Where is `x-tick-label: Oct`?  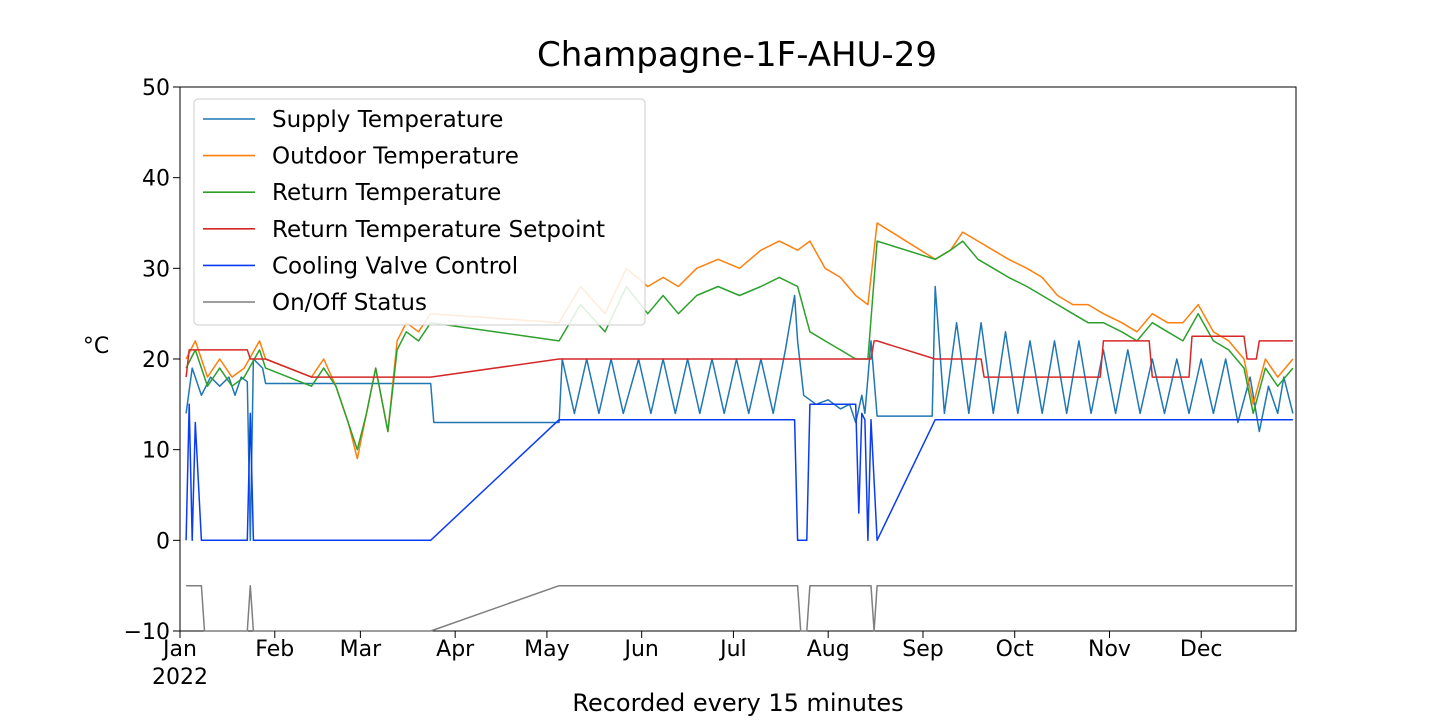 x-tick-label: Oct is located at coordinates (1015, 649).